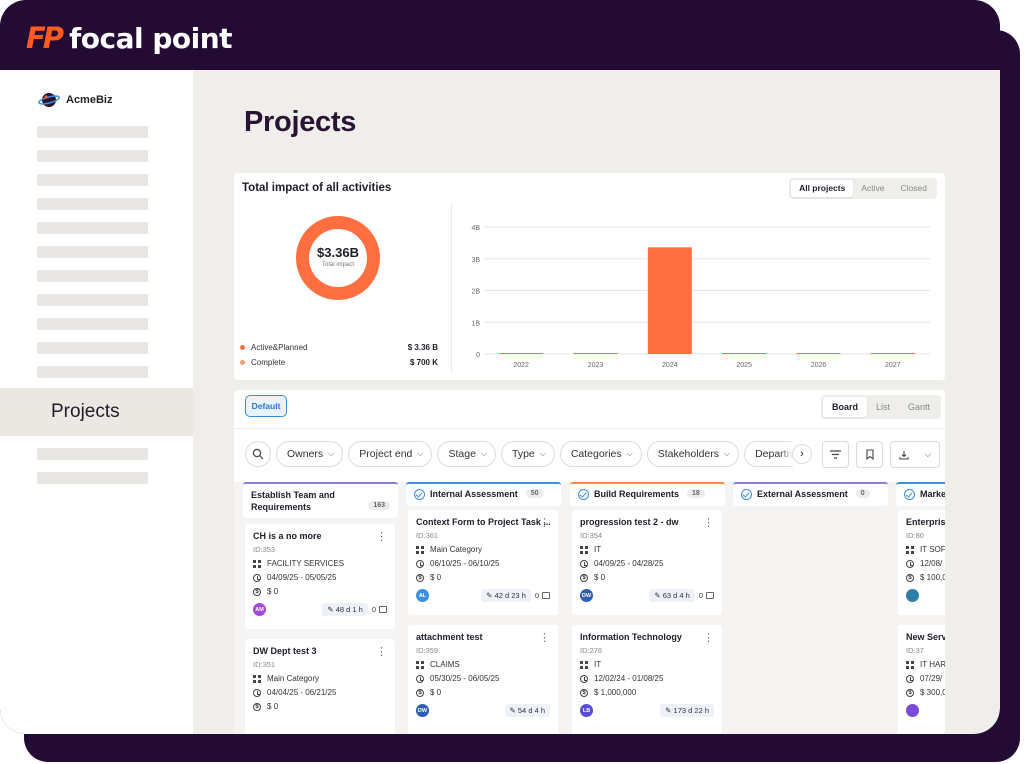  What do you see at coordinates (373, 609) in the screenshot?
I see `comments-text: 0` at bounding box center [373, 609].